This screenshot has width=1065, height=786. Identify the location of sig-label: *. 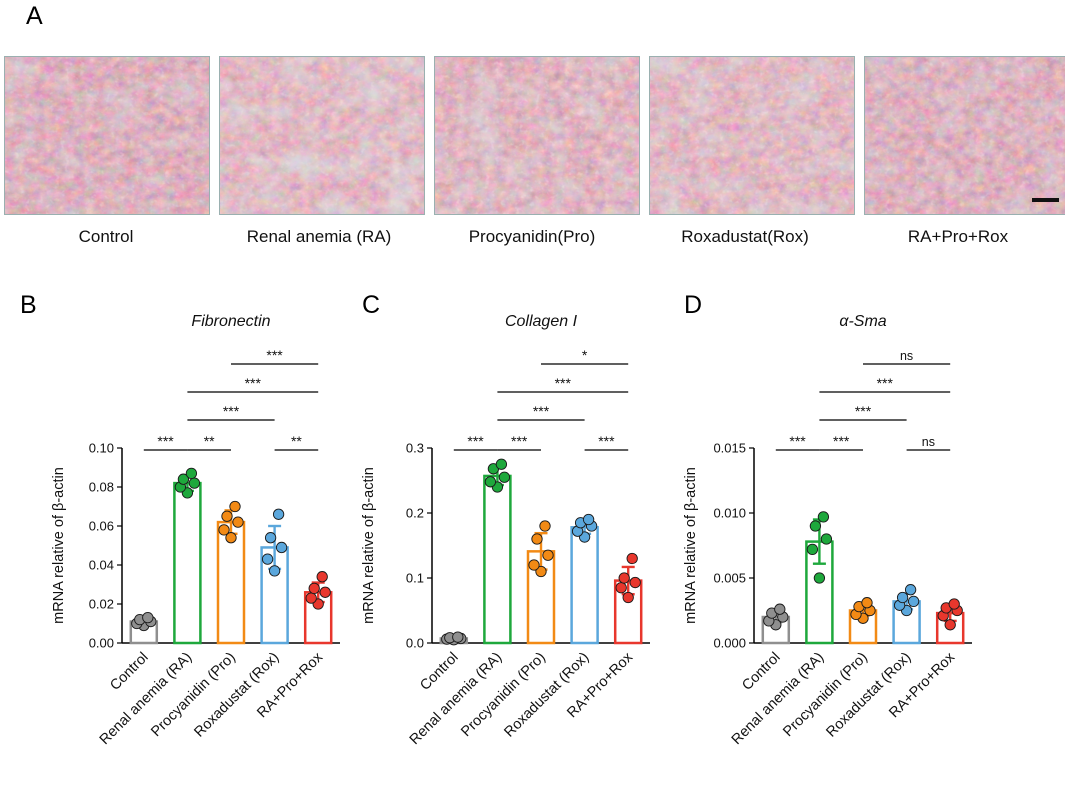
(585, 355).